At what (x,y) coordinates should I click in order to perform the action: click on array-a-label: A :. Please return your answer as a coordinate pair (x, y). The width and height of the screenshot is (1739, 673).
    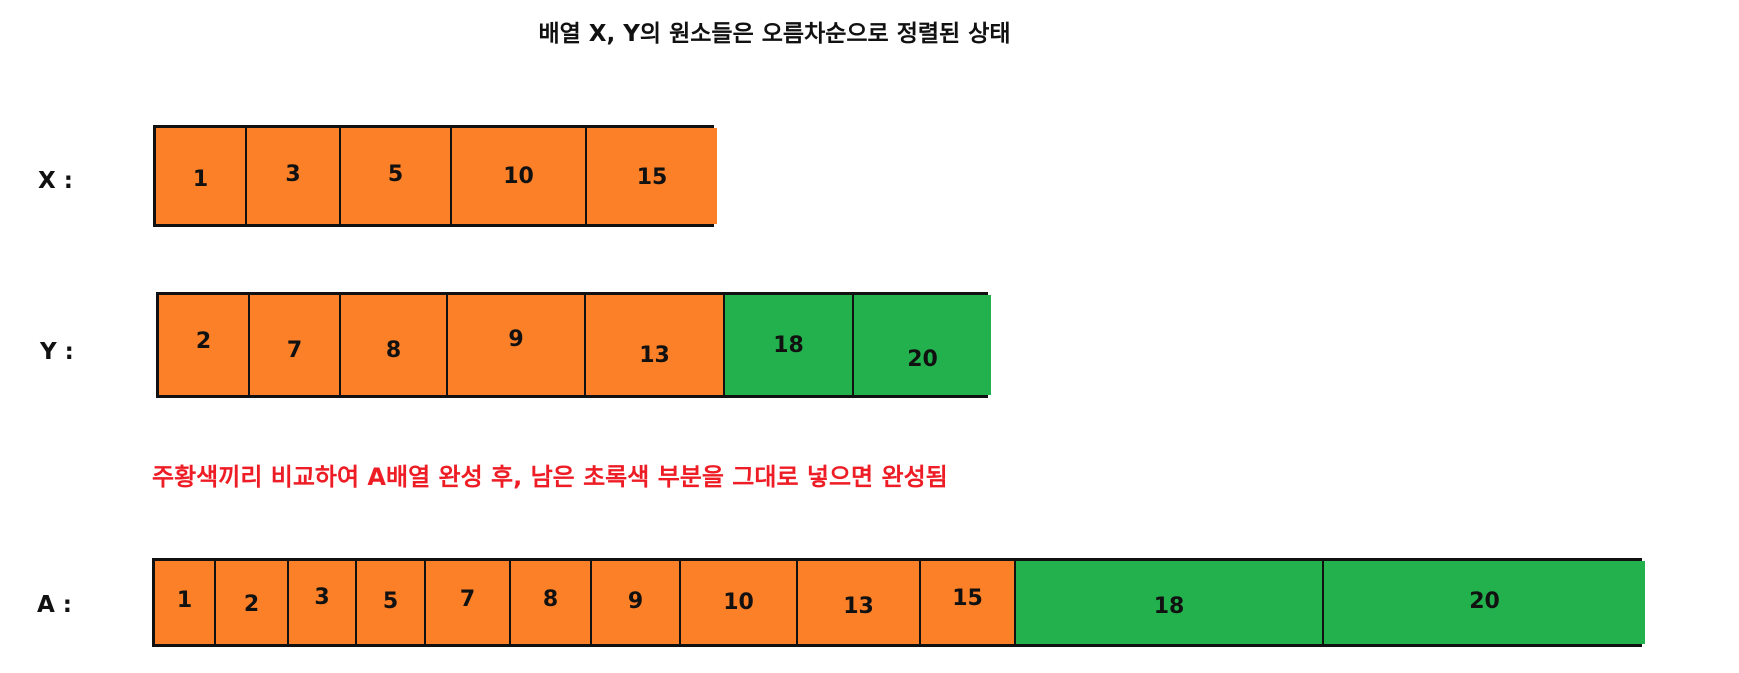
    Looking at the image, I should click on (55, 605).